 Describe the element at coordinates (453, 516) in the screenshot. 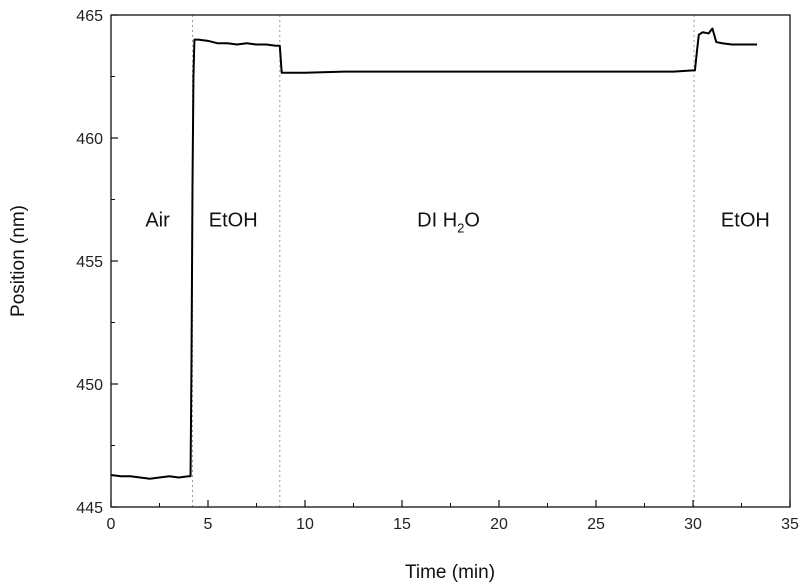

I see `x-axis: 0 5 10 15 20 25 30 35` at that location.